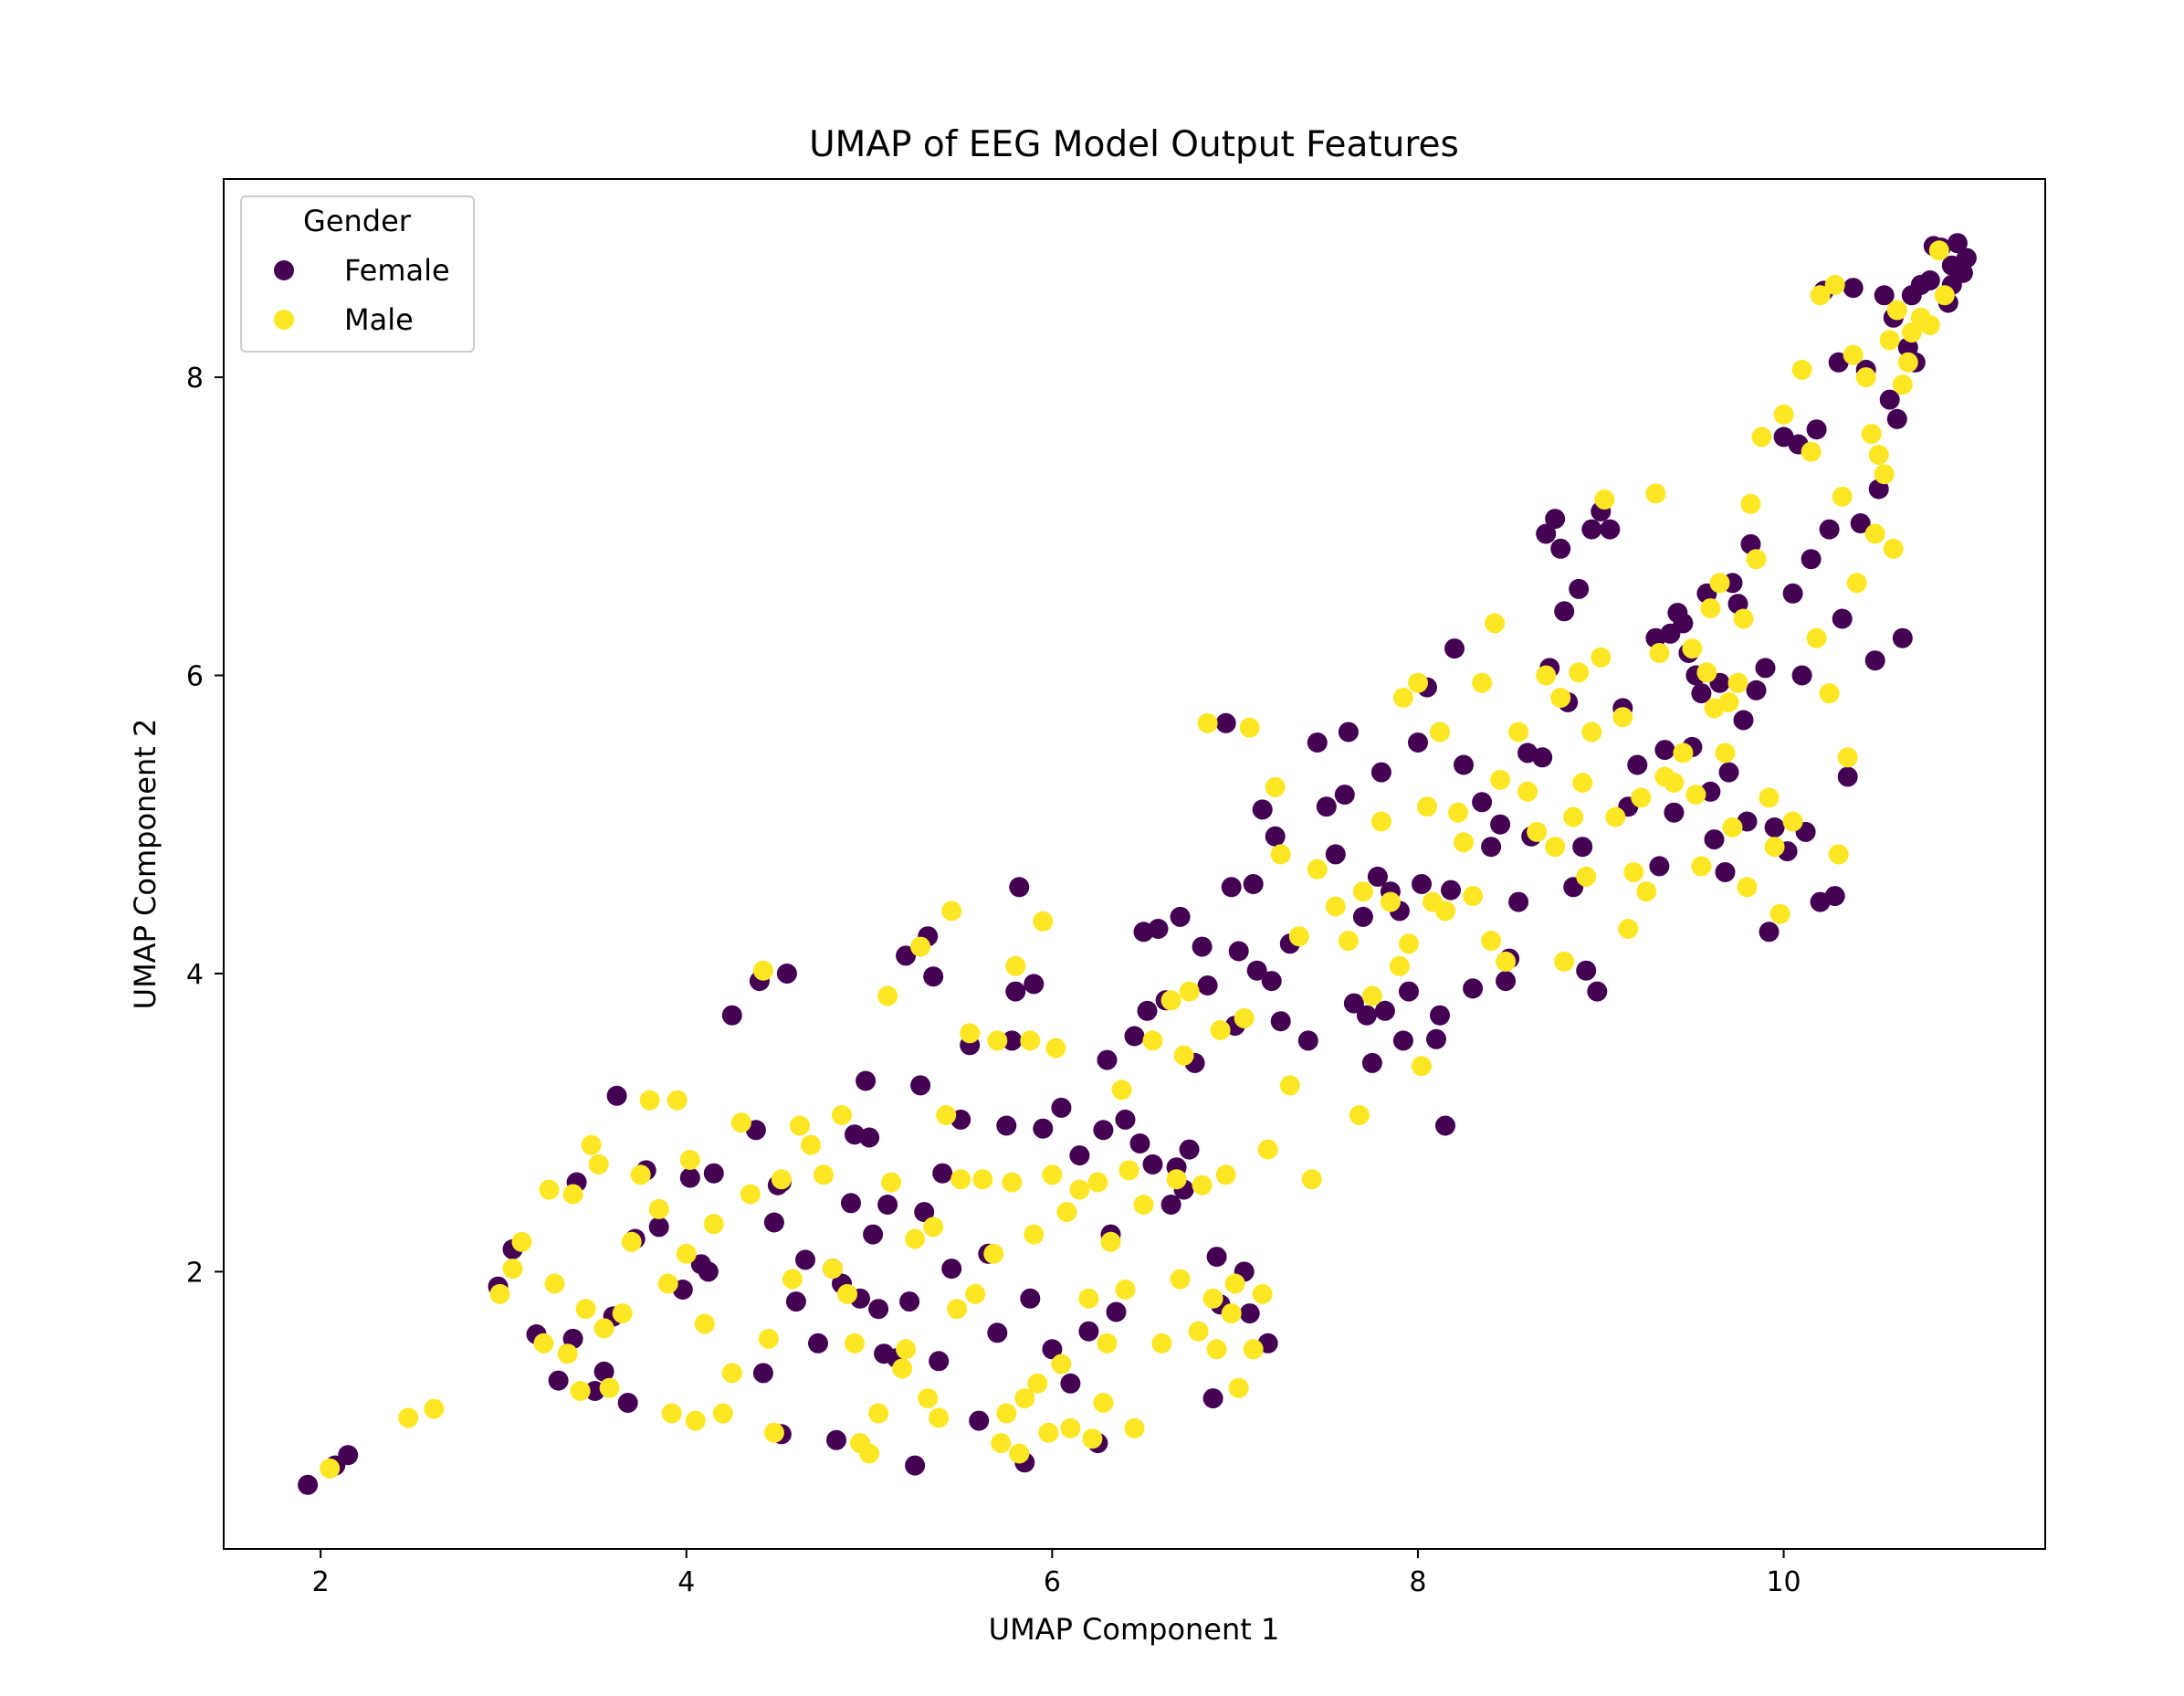 This screenshot has width=2184, height=1696. What do you see at coordinates (1135, 1629) in the screenshot?
I see `x-axis-label: UMAP Component 1` at bounding box center [1135, 1629].